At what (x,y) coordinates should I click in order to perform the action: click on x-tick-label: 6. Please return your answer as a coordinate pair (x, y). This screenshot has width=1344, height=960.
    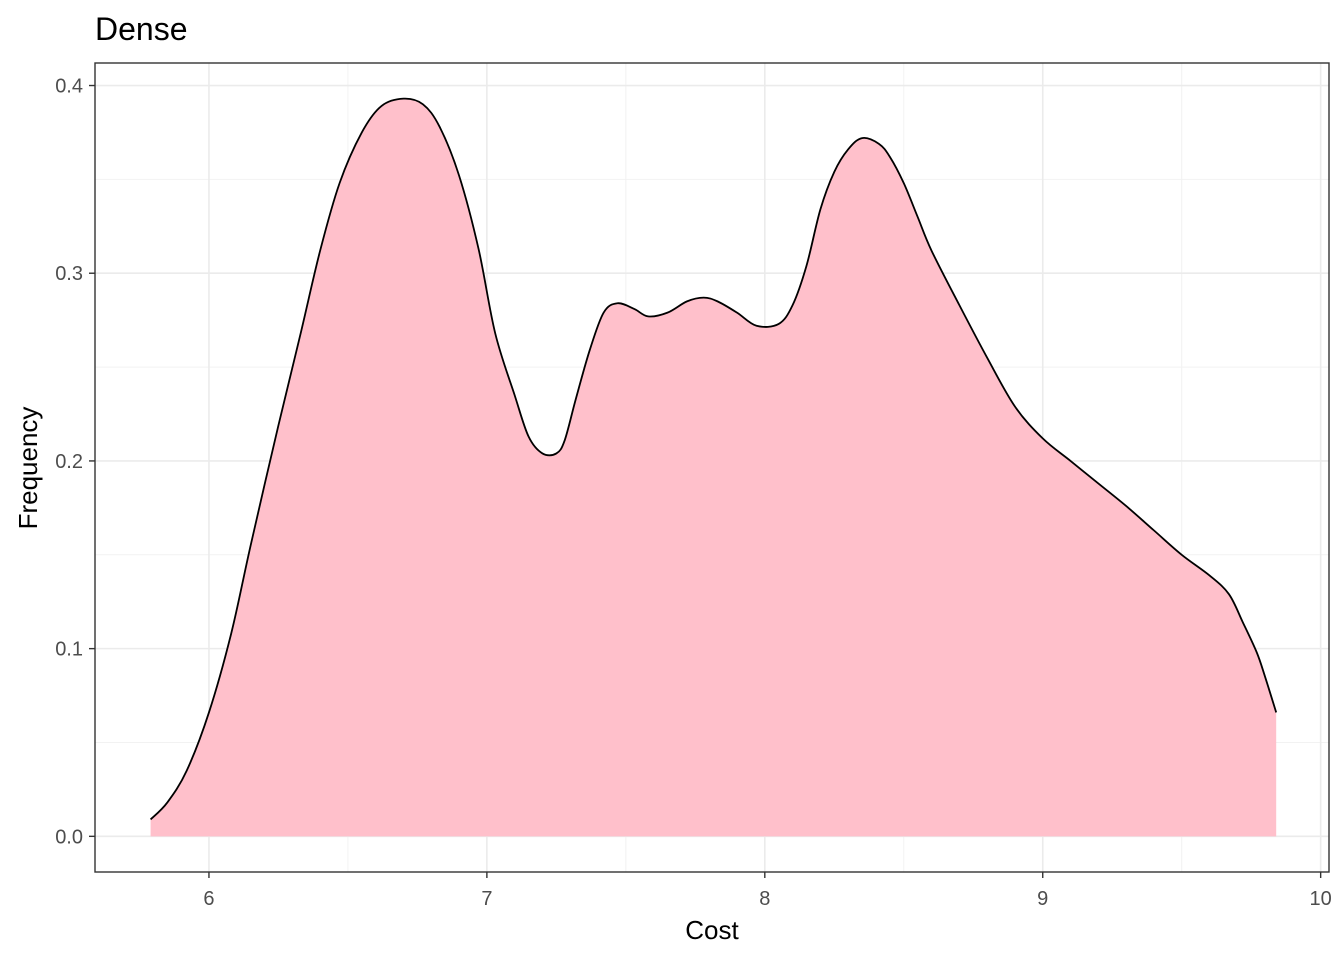
    Looking at the image, I should click on (208, 899).